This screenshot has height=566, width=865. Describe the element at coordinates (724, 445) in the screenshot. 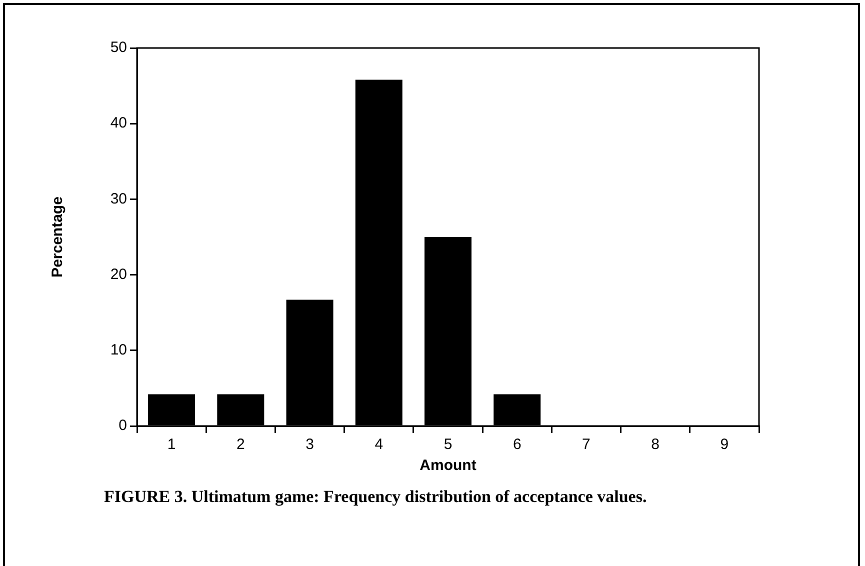

I see `x-tick-label: 9` at that location.